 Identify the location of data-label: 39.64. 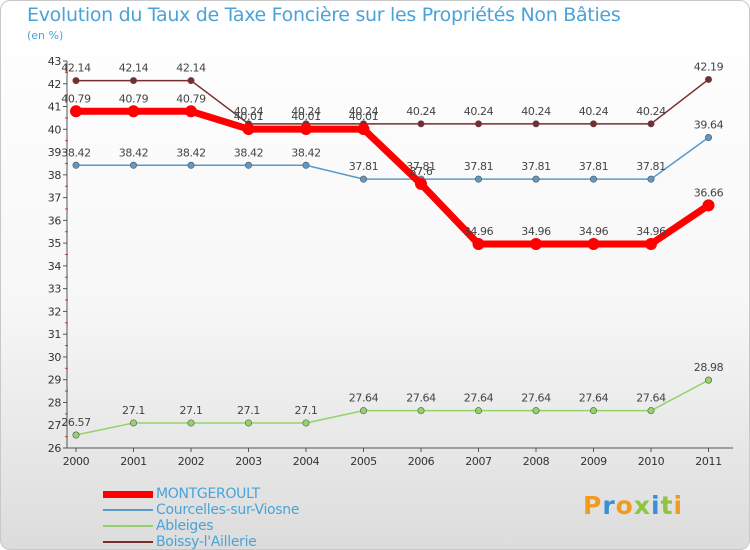
(709, 124).